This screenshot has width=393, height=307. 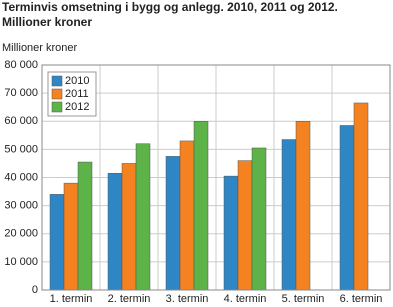 What do you see at coordinates (77, 94) in the screenshot?
I see `legend-label: 2011` at bounding box center [77, 94].